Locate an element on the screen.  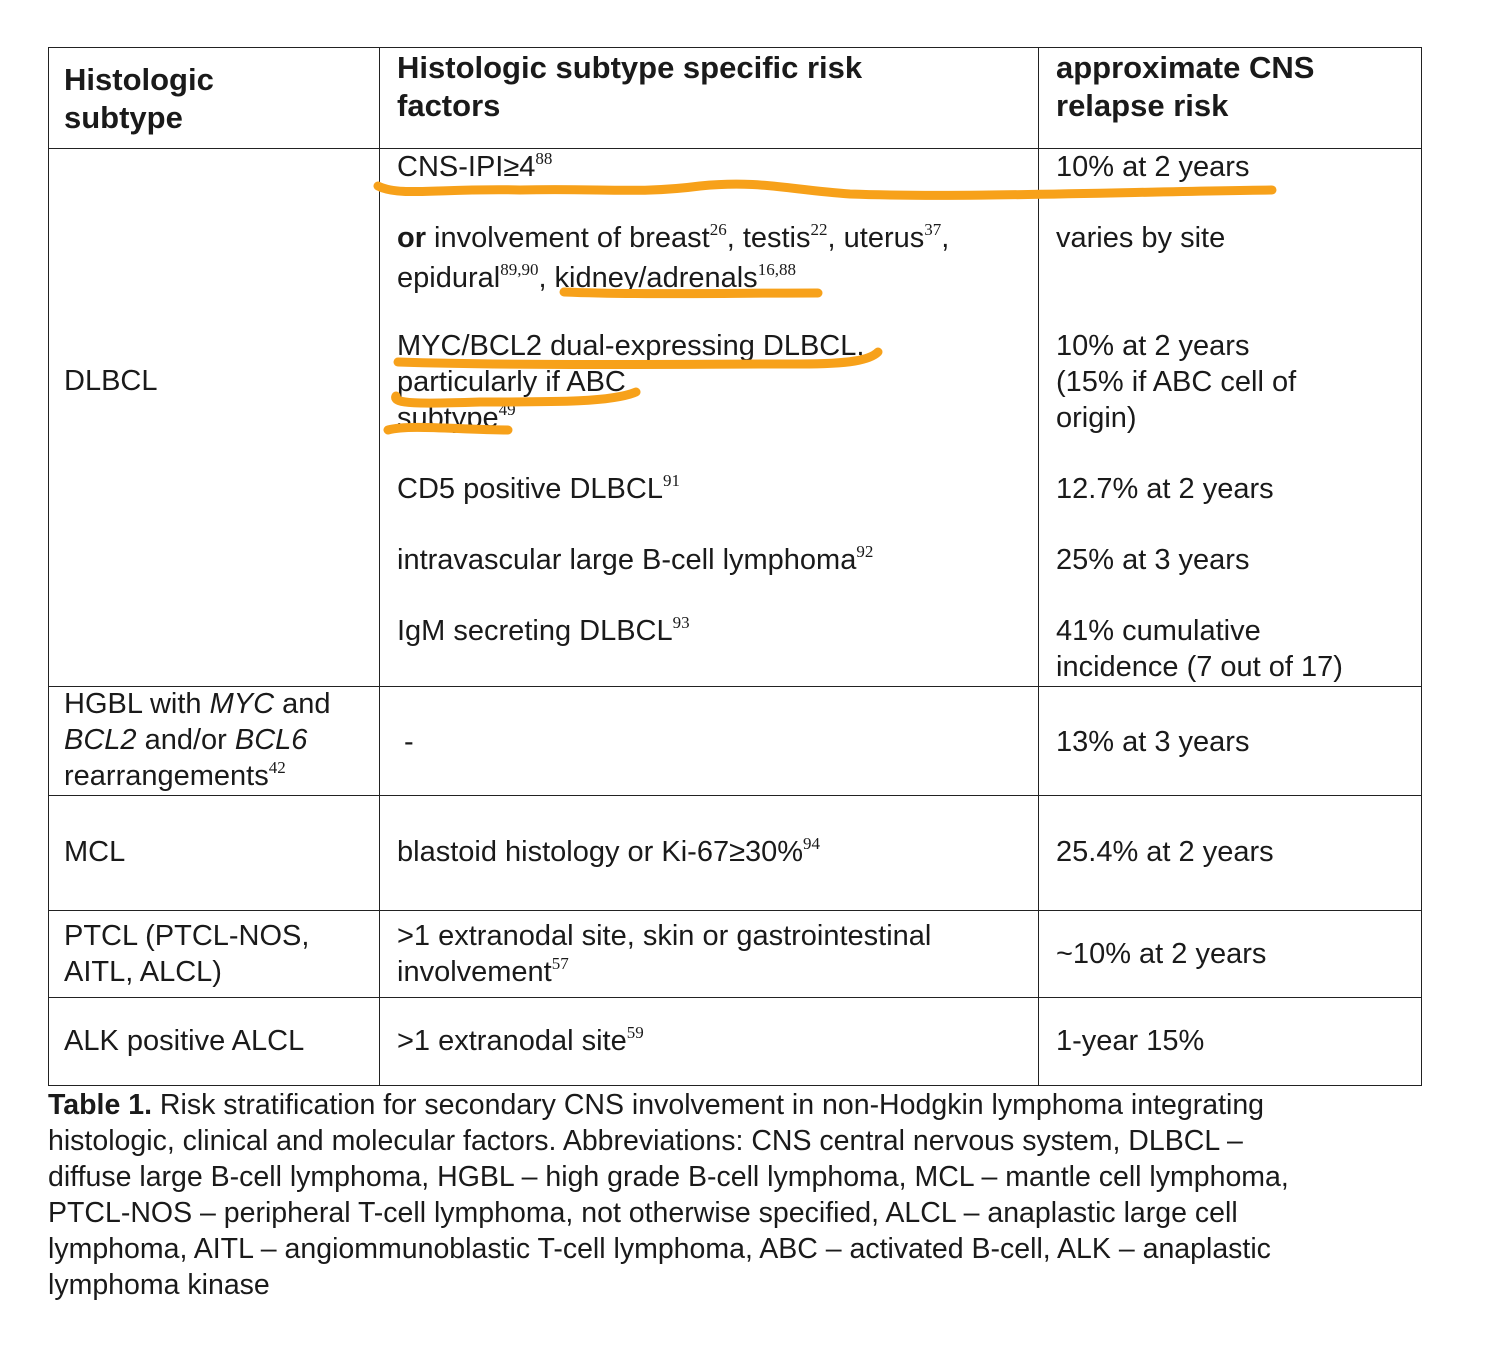
header-histologic-subtype: Histologic subtype is located at coordinates (139, 98).